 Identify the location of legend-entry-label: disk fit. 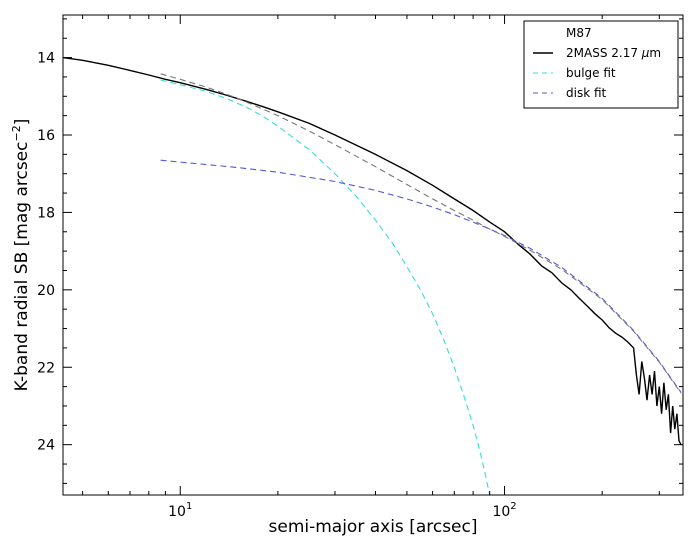
(586, 93).